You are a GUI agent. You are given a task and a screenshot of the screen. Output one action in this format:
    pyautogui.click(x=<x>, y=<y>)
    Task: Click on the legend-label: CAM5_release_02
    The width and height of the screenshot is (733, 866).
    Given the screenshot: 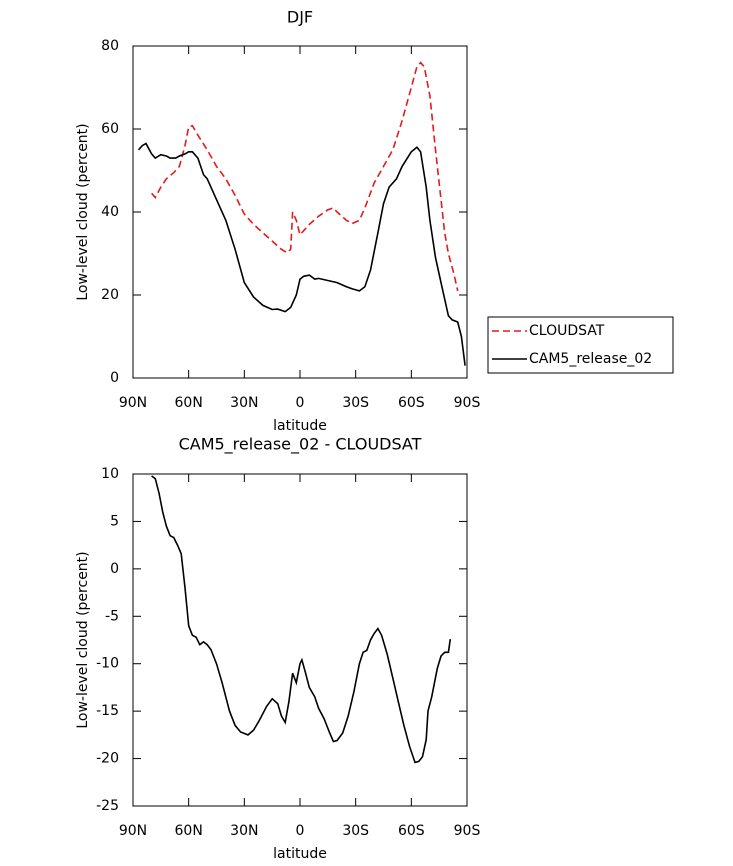 What is the action you would take?
    pyautogui.click(x=590, y=359)
    